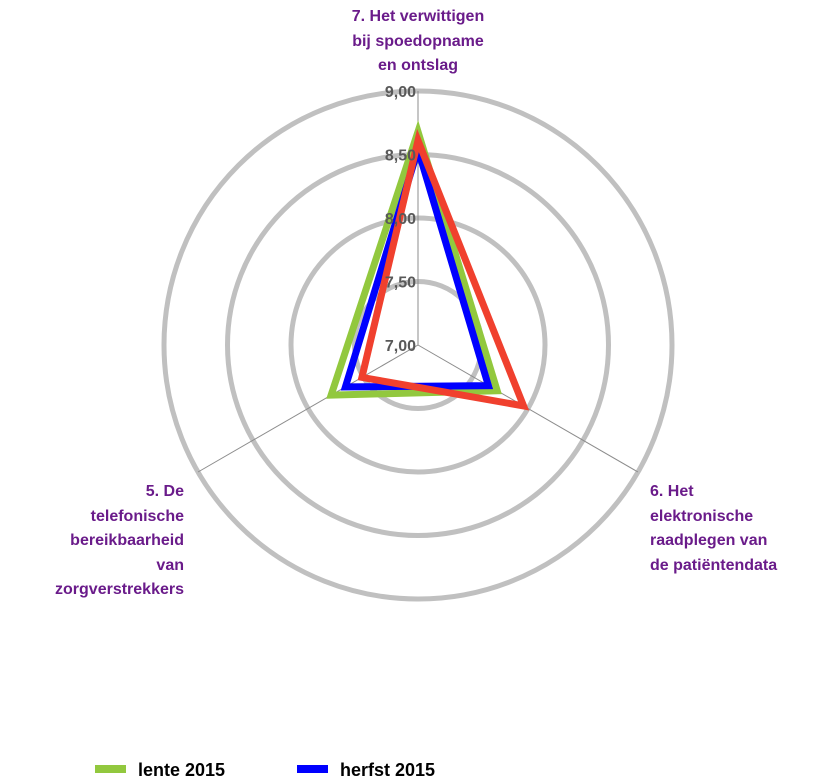 The height and width of the screenshot is (780, 818). What do you see at coordinates (387, 770) in the screenshot?
I see `legend-label: herfst 2015` at bounding box center [387, 770].